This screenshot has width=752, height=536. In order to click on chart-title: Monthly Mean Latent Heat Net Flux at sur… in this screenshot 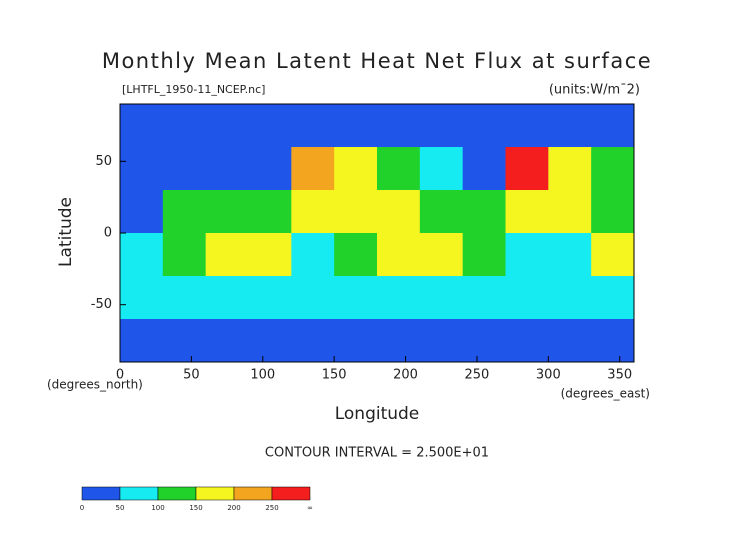, I will do `click(377, 61)`.